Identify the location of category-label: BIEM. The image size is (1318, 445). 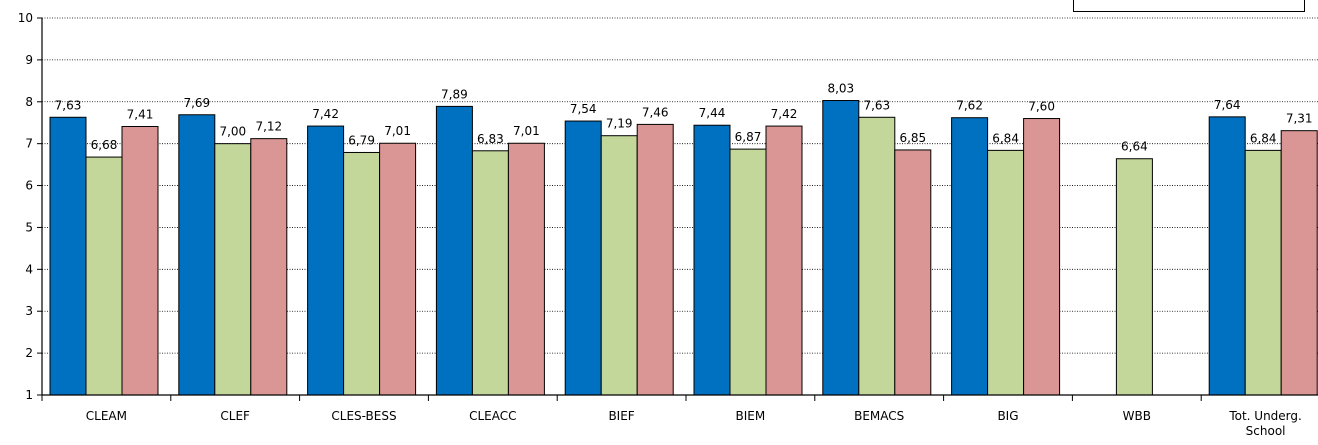
(751, 416).